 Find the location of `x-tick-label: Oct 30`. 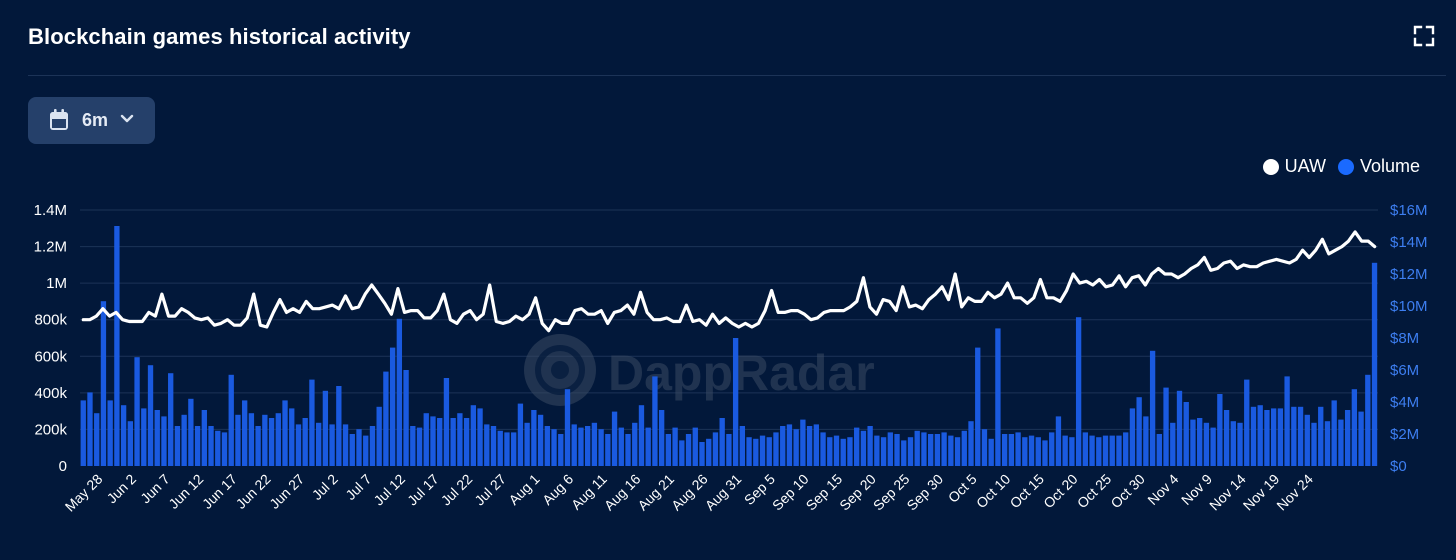

x-tick-label: Oct 30 is located at coordinates (1127, 491).